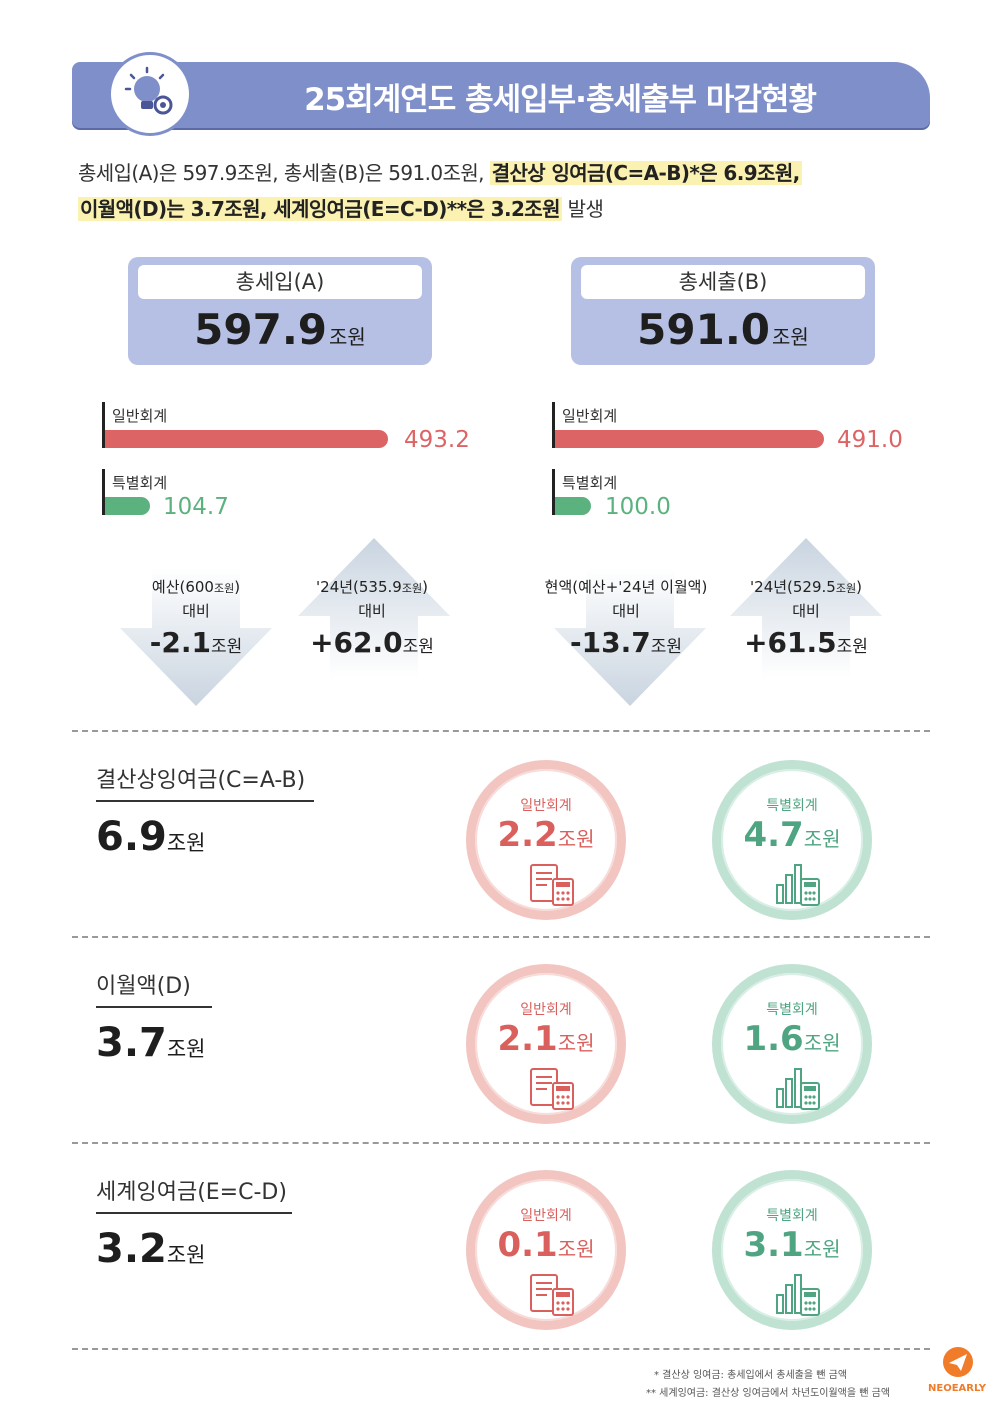 The width and height of the screenshot is (1000, 1413). What do you see at coordinates (201, 780) in the screenshot?
I see `surplus-title: 결산상잉여금(C=A-B)` at bounding box center [201, 780].